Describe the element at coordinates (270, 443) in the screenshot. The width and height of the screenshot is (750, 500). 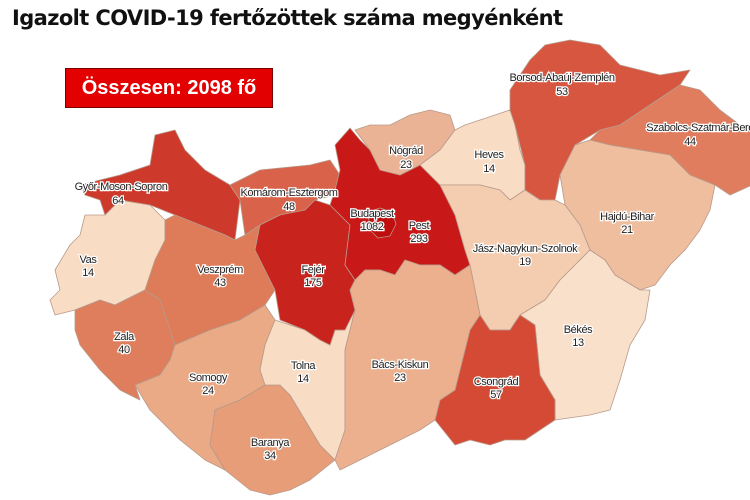
I see `label-baranya-name: Baranya` at that location.